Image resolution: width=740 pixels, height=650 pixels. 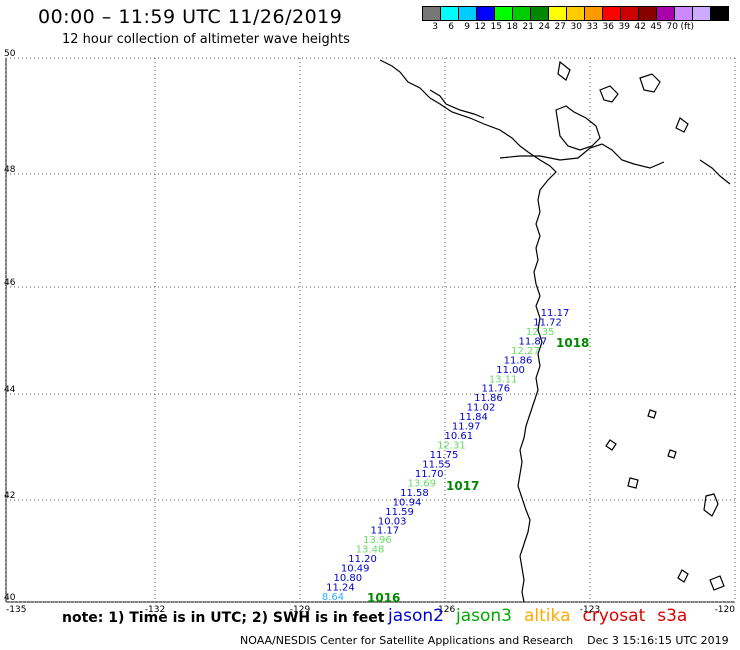 What do you see at coordinates (725, 610) in the screenshot?
I see `longitude-label: -120` at bounding box center [725, 610].